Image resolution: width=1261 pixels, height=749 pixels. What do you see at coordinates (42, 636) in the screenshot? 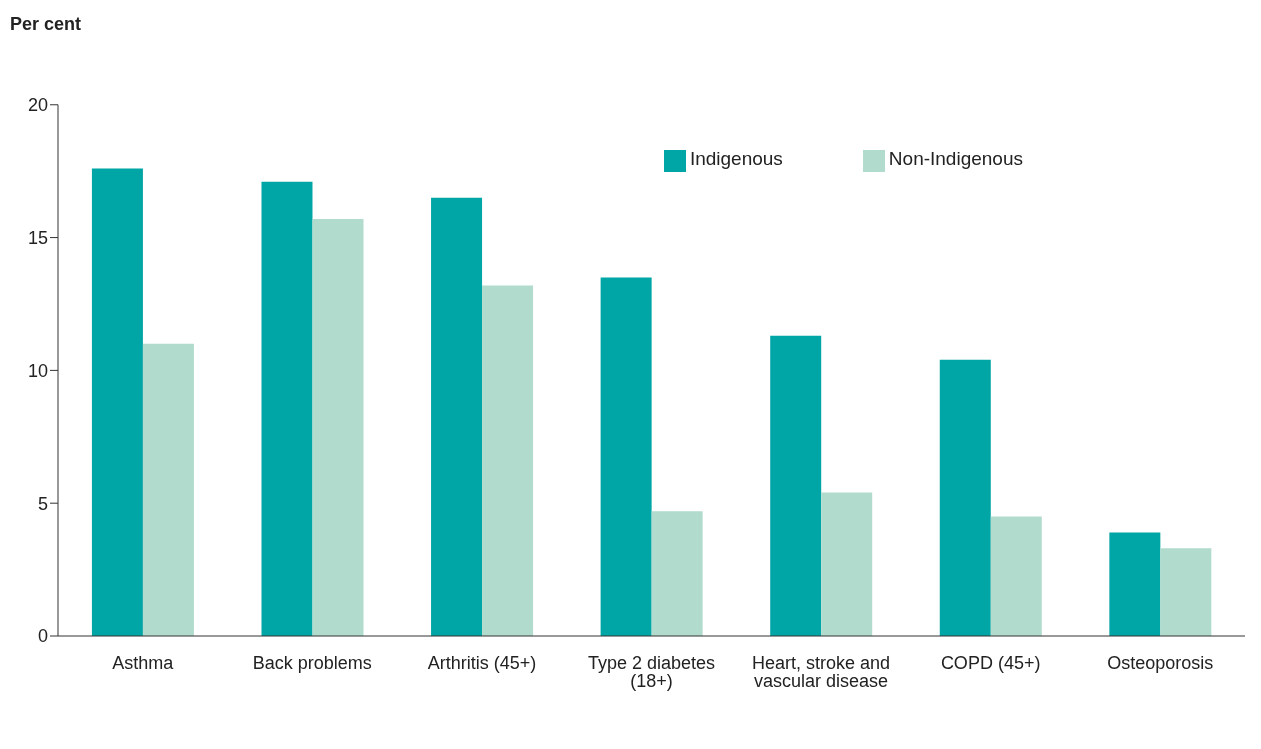
I see `y-tick-label: 0` at bounding box center [42, 636].